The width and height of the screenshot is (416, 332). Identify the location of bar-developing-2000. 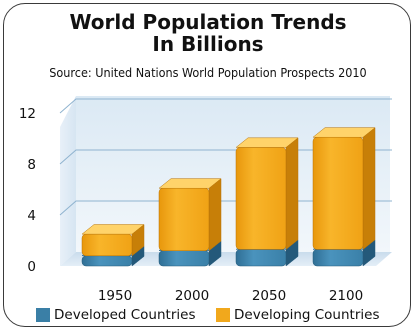
(190, 215).